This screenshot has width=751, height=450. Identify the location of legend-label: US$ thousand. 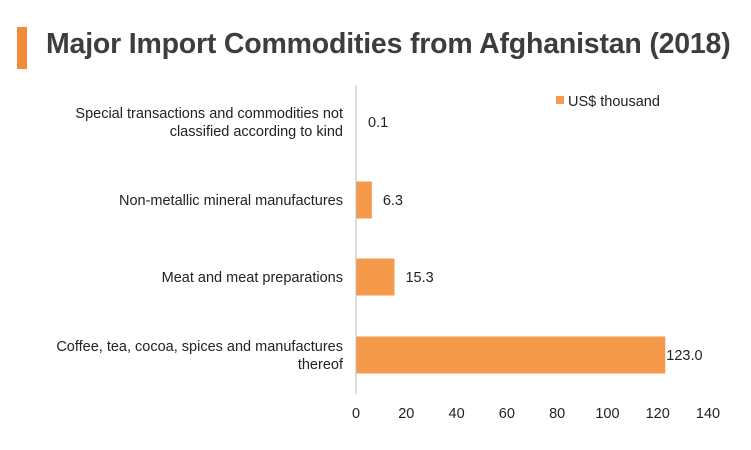
(614, 102).